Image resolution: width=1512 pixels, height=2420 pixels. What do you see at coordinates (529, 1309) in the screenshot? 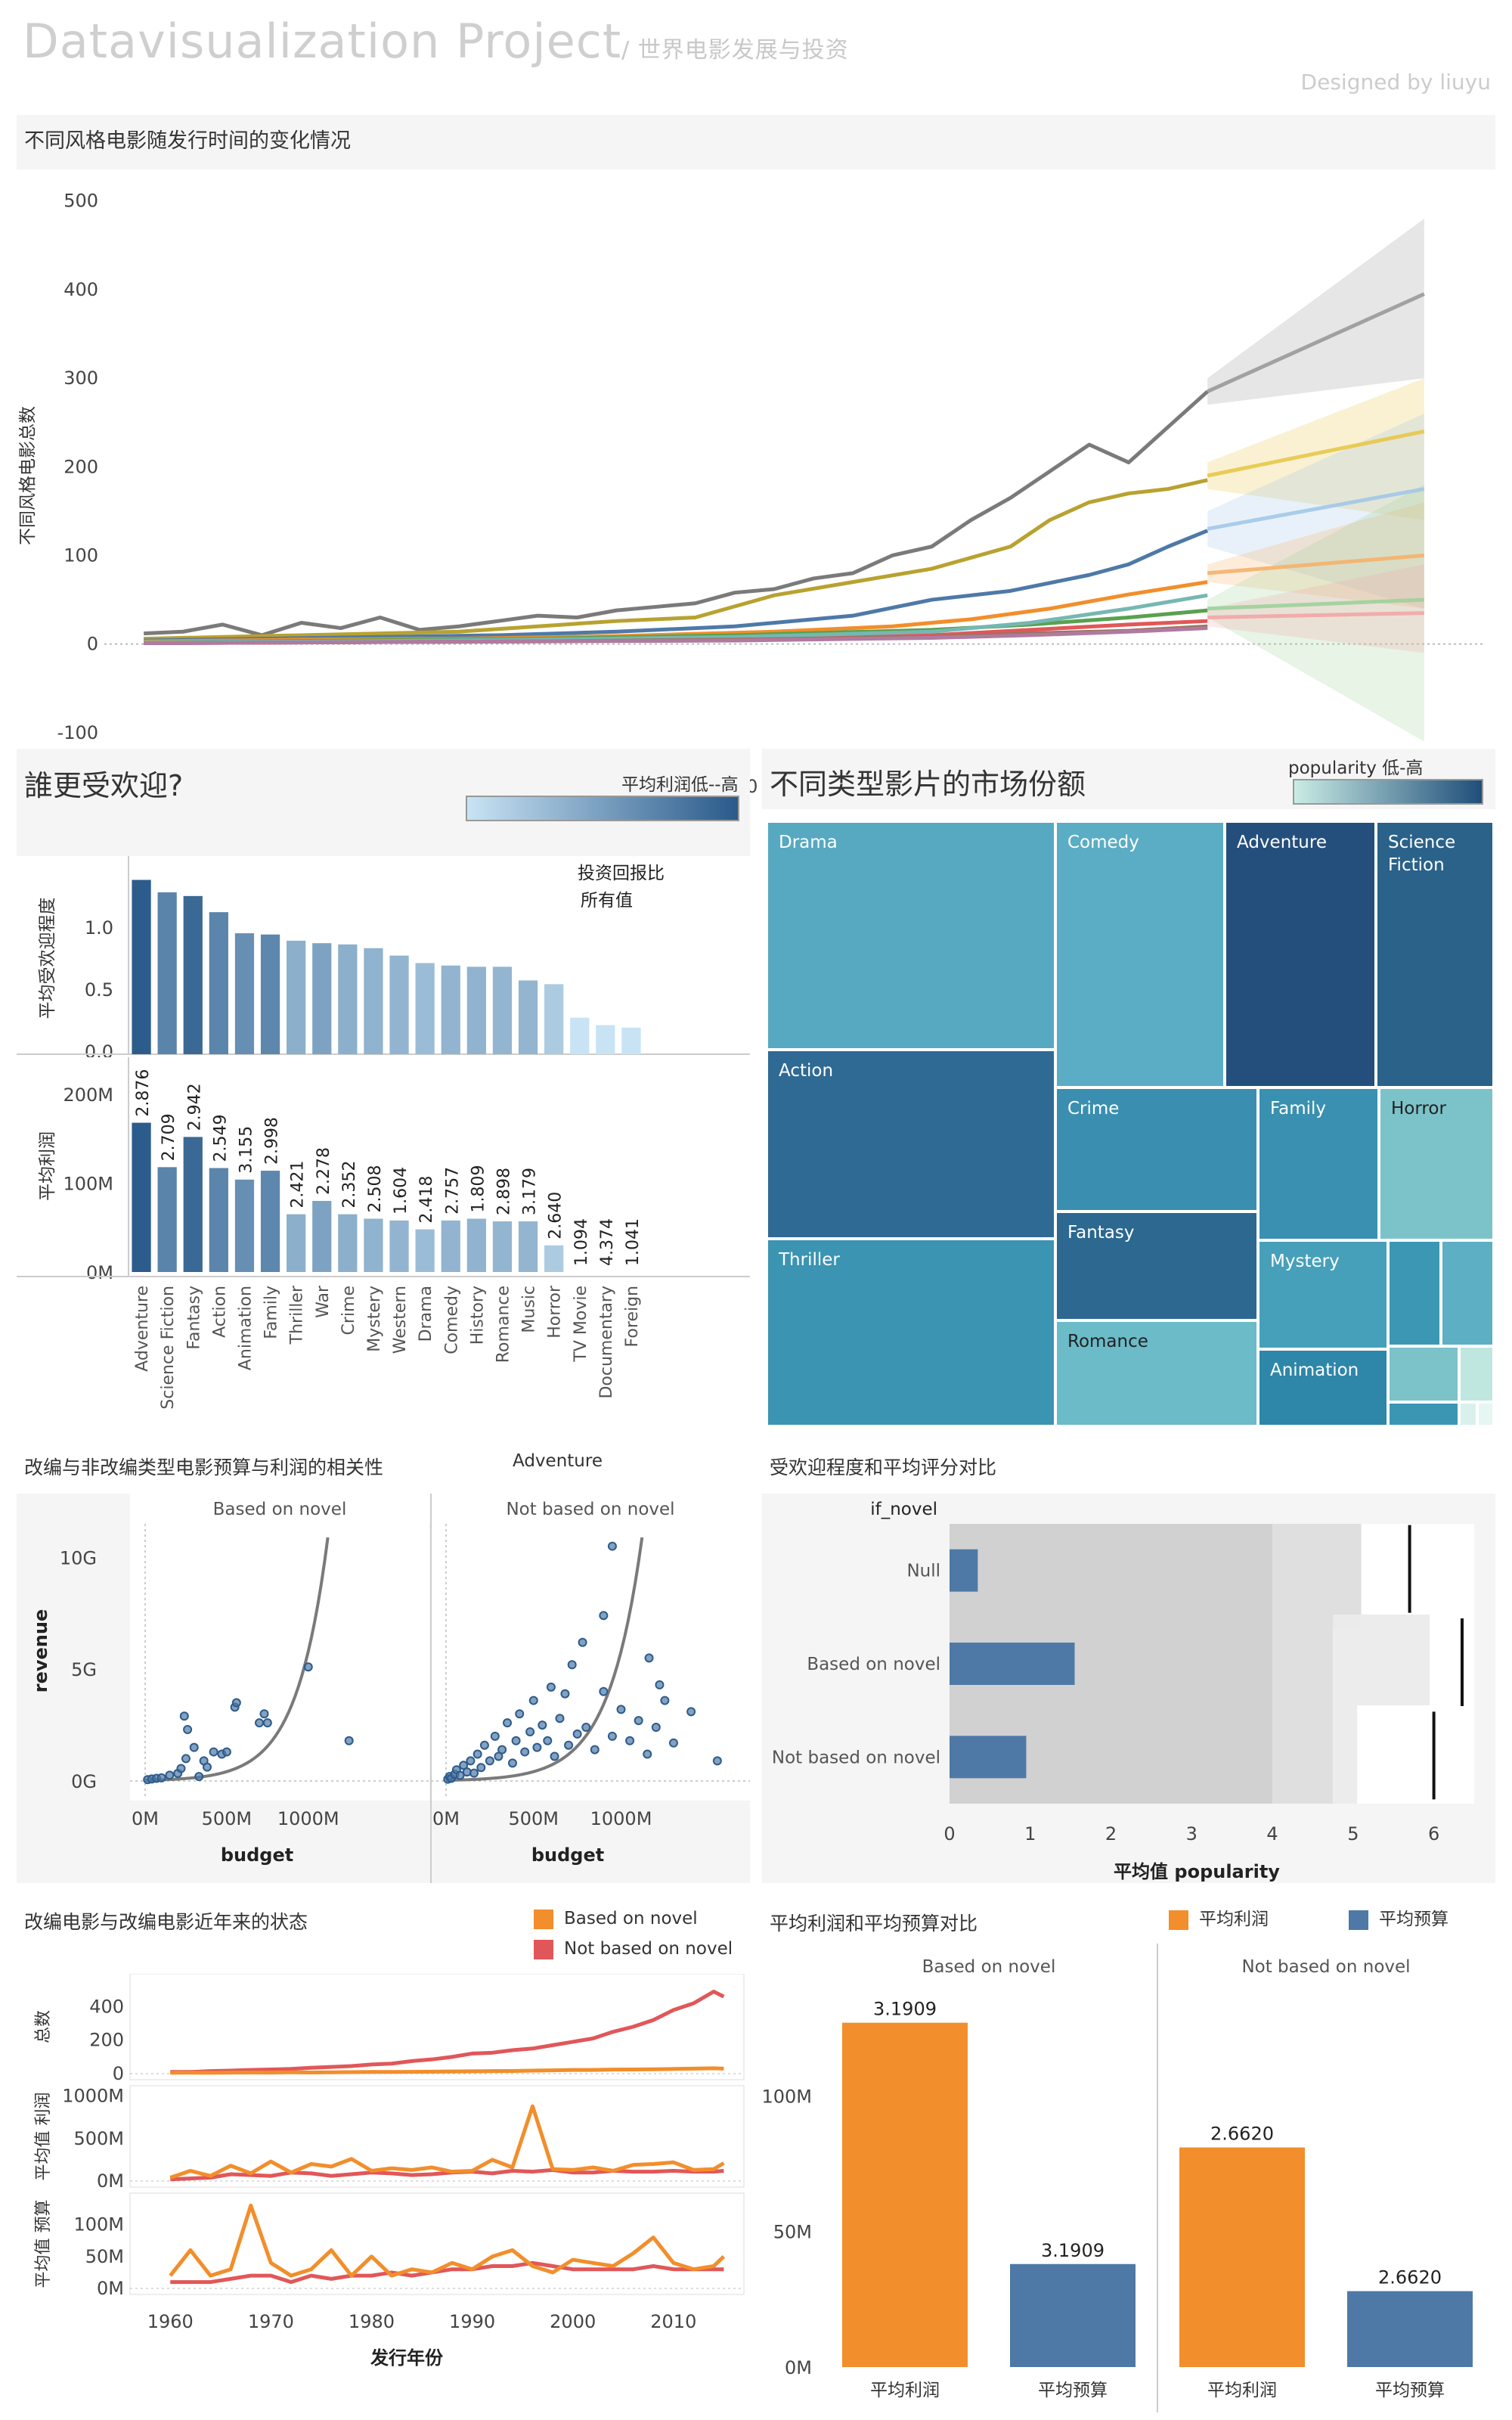
I see `category-label: Music` at bounding box center [529, 1309].